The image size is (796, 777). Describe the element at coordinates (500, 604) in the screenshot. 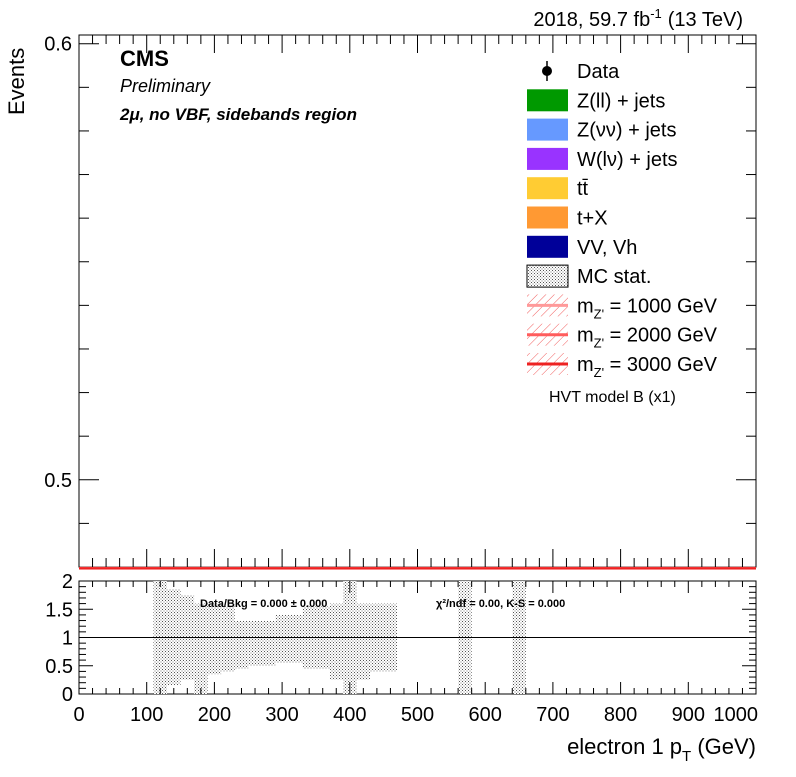

I see `ratio-stats-text: χ²/ndf = 0.00, K-S = 0.000` at that location.